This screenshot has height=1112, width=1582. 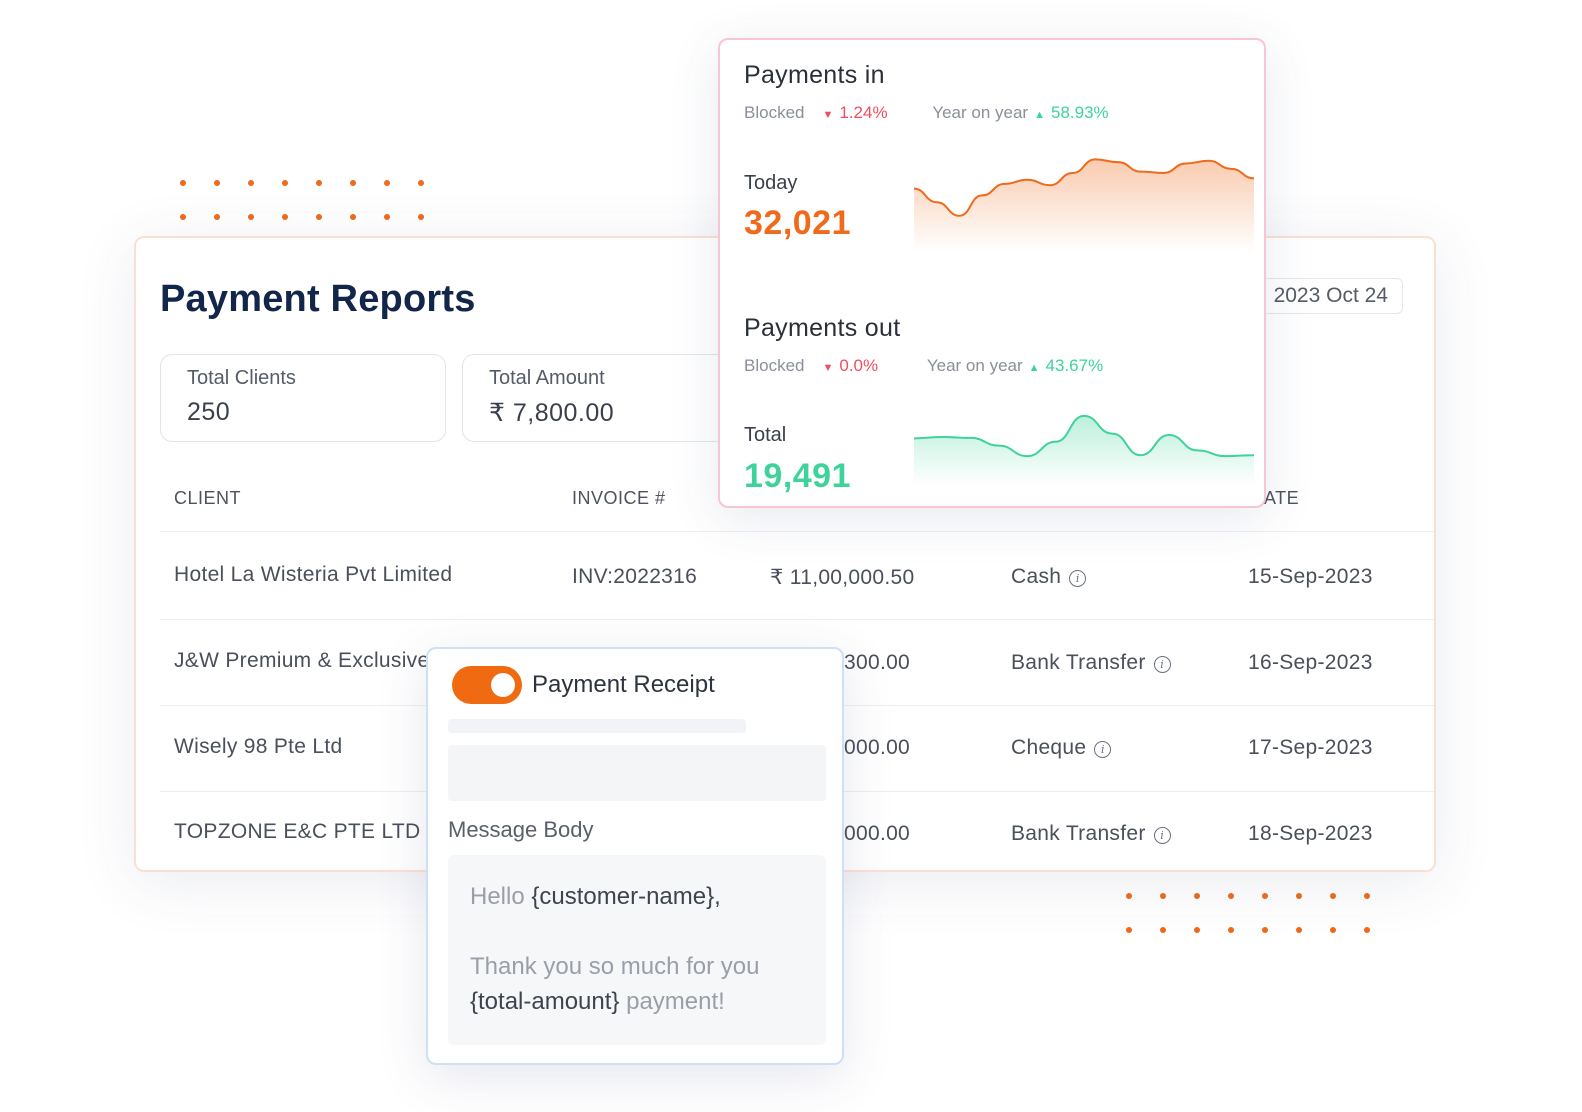 I want to click on amount: ₹ 11,00,000.50, so click(x=842, y=577).